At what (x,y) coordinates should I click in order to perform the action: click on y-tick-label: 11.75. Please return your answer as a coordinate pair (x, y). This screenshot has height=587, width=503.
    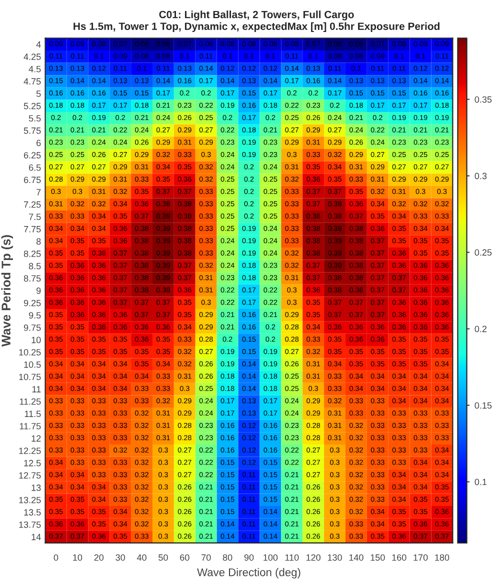
    Looking at the image, I should click on (30, 426).